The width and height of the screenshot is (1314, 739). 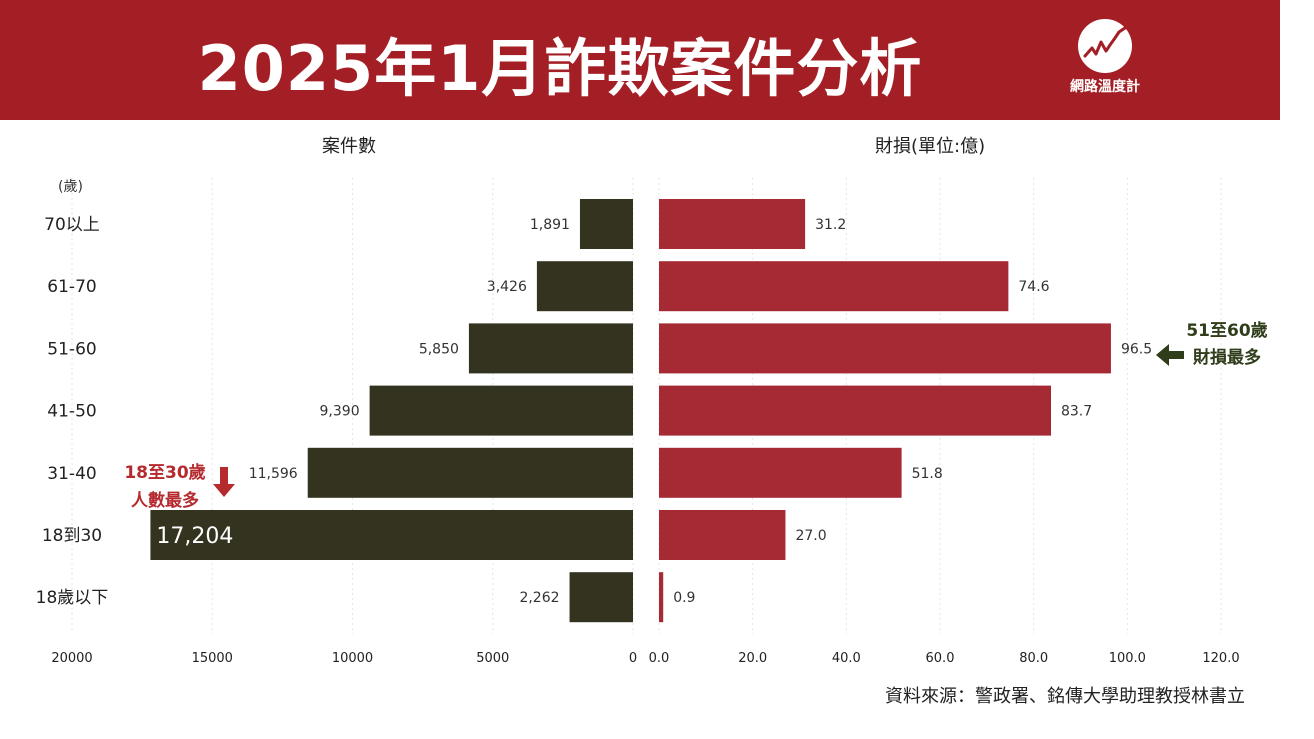 I want to click on right-x-tick-label: 120.0, so click(x=1220, y=658).